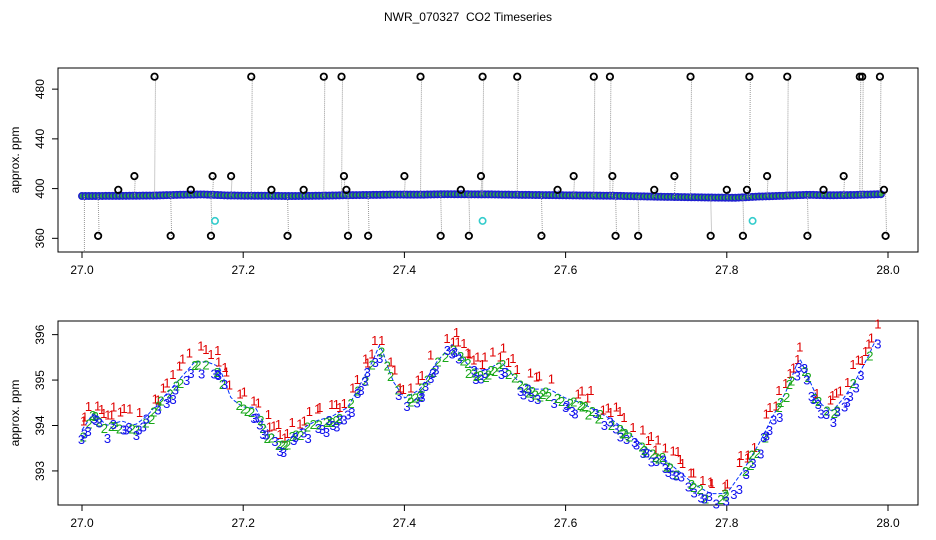 This screenshot has width=936, height=540. What do you see at coordinates (82, 270) in the screenshot?
I see `x-tick-label: 27.0` at bounding box center [82, 270].